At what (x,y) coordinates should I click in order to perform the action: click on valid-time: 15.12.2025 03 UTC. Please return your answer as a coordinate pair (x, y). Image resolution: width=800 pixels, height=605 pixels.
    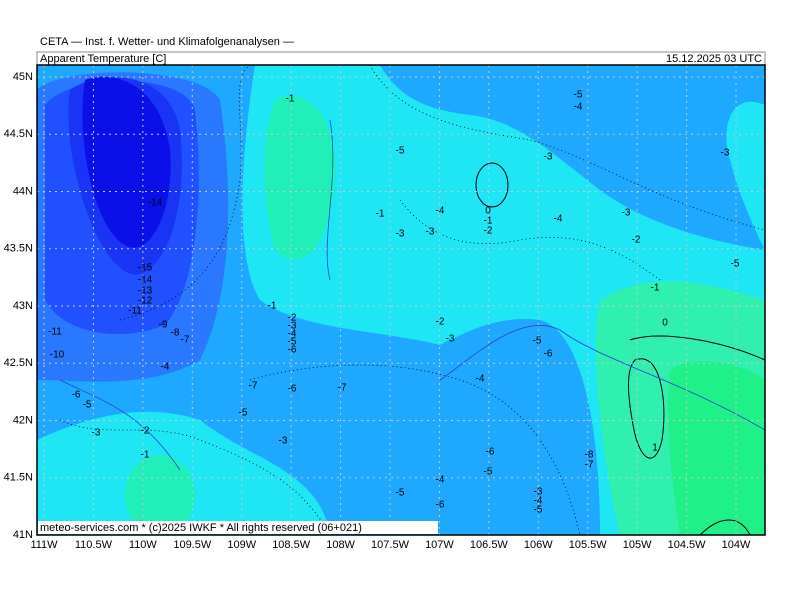
    Looking at the image, I should click on (714, 59).